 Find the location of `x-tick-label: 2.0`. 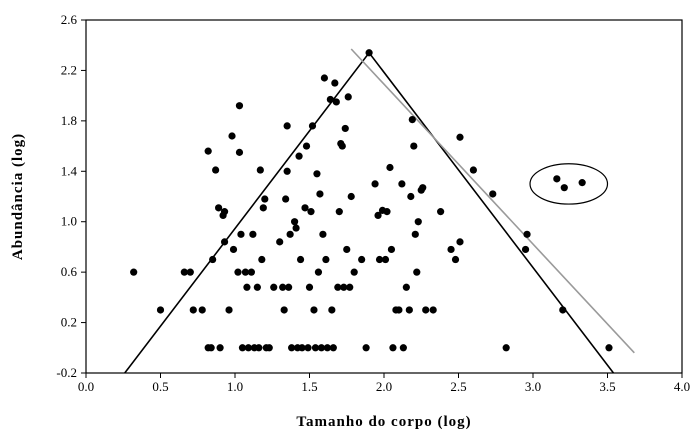

x-tick-label: 2.0 is located at coordinates (384, 386).